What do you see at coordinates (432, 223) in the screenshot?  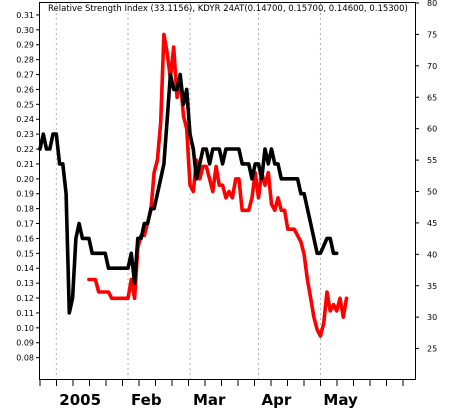 I see `right-tick-label: 45` at bounding box center [432, 223].